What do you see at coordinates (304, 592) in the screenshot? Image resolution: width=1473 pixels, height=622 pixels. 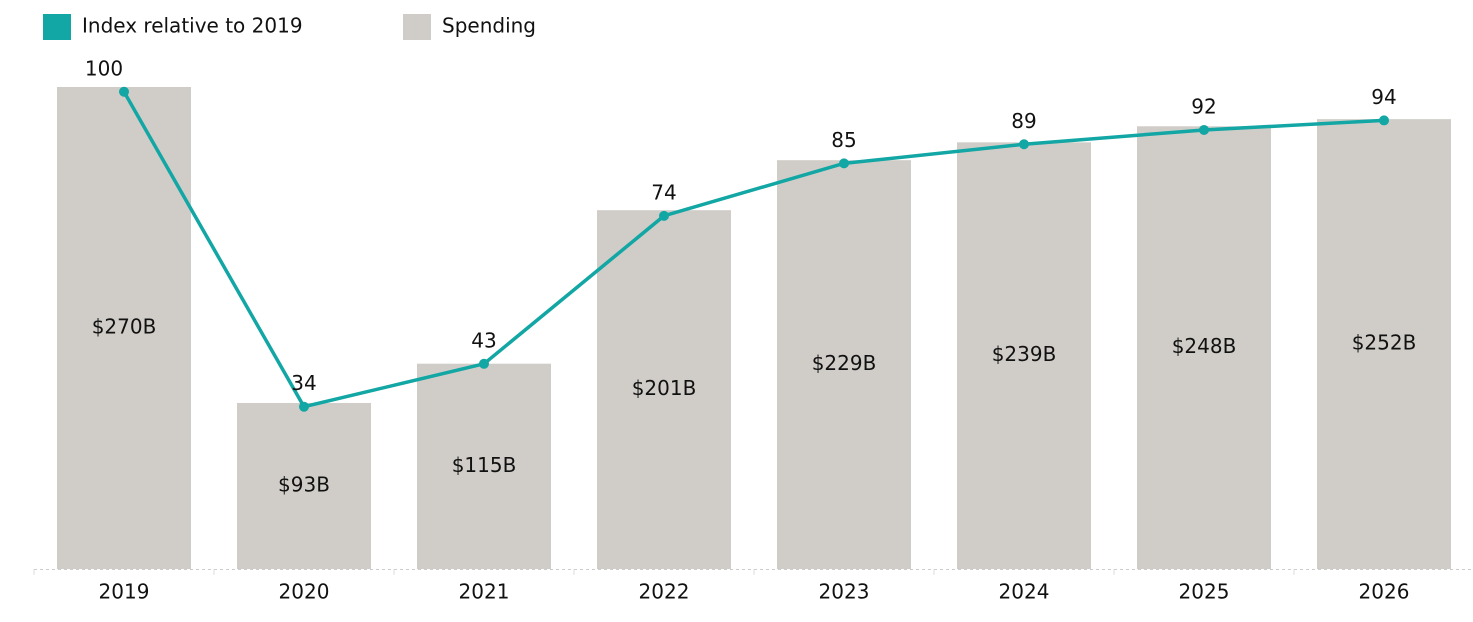 I see `x-tick-label: 2020` at bounding box center [304, 592].